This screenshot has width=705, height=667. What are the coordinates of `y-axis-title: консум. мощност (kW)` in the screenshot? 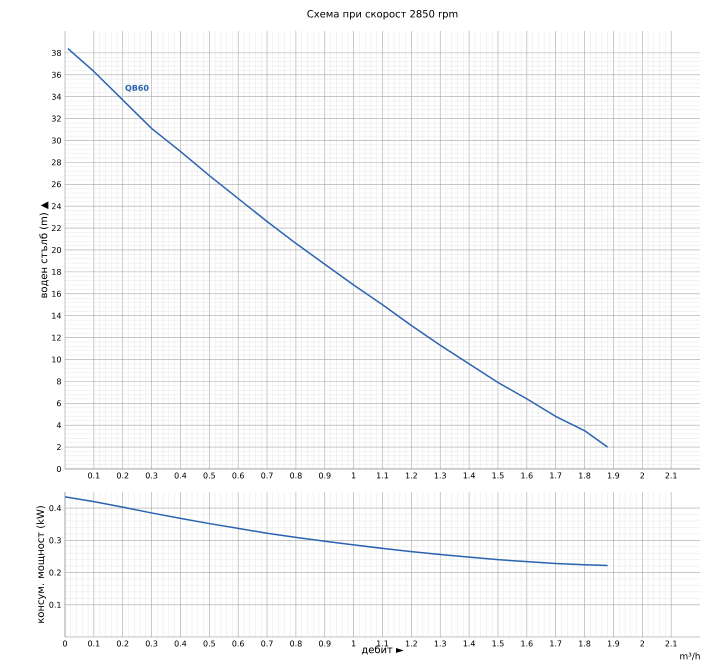 It's located at (41, 564).